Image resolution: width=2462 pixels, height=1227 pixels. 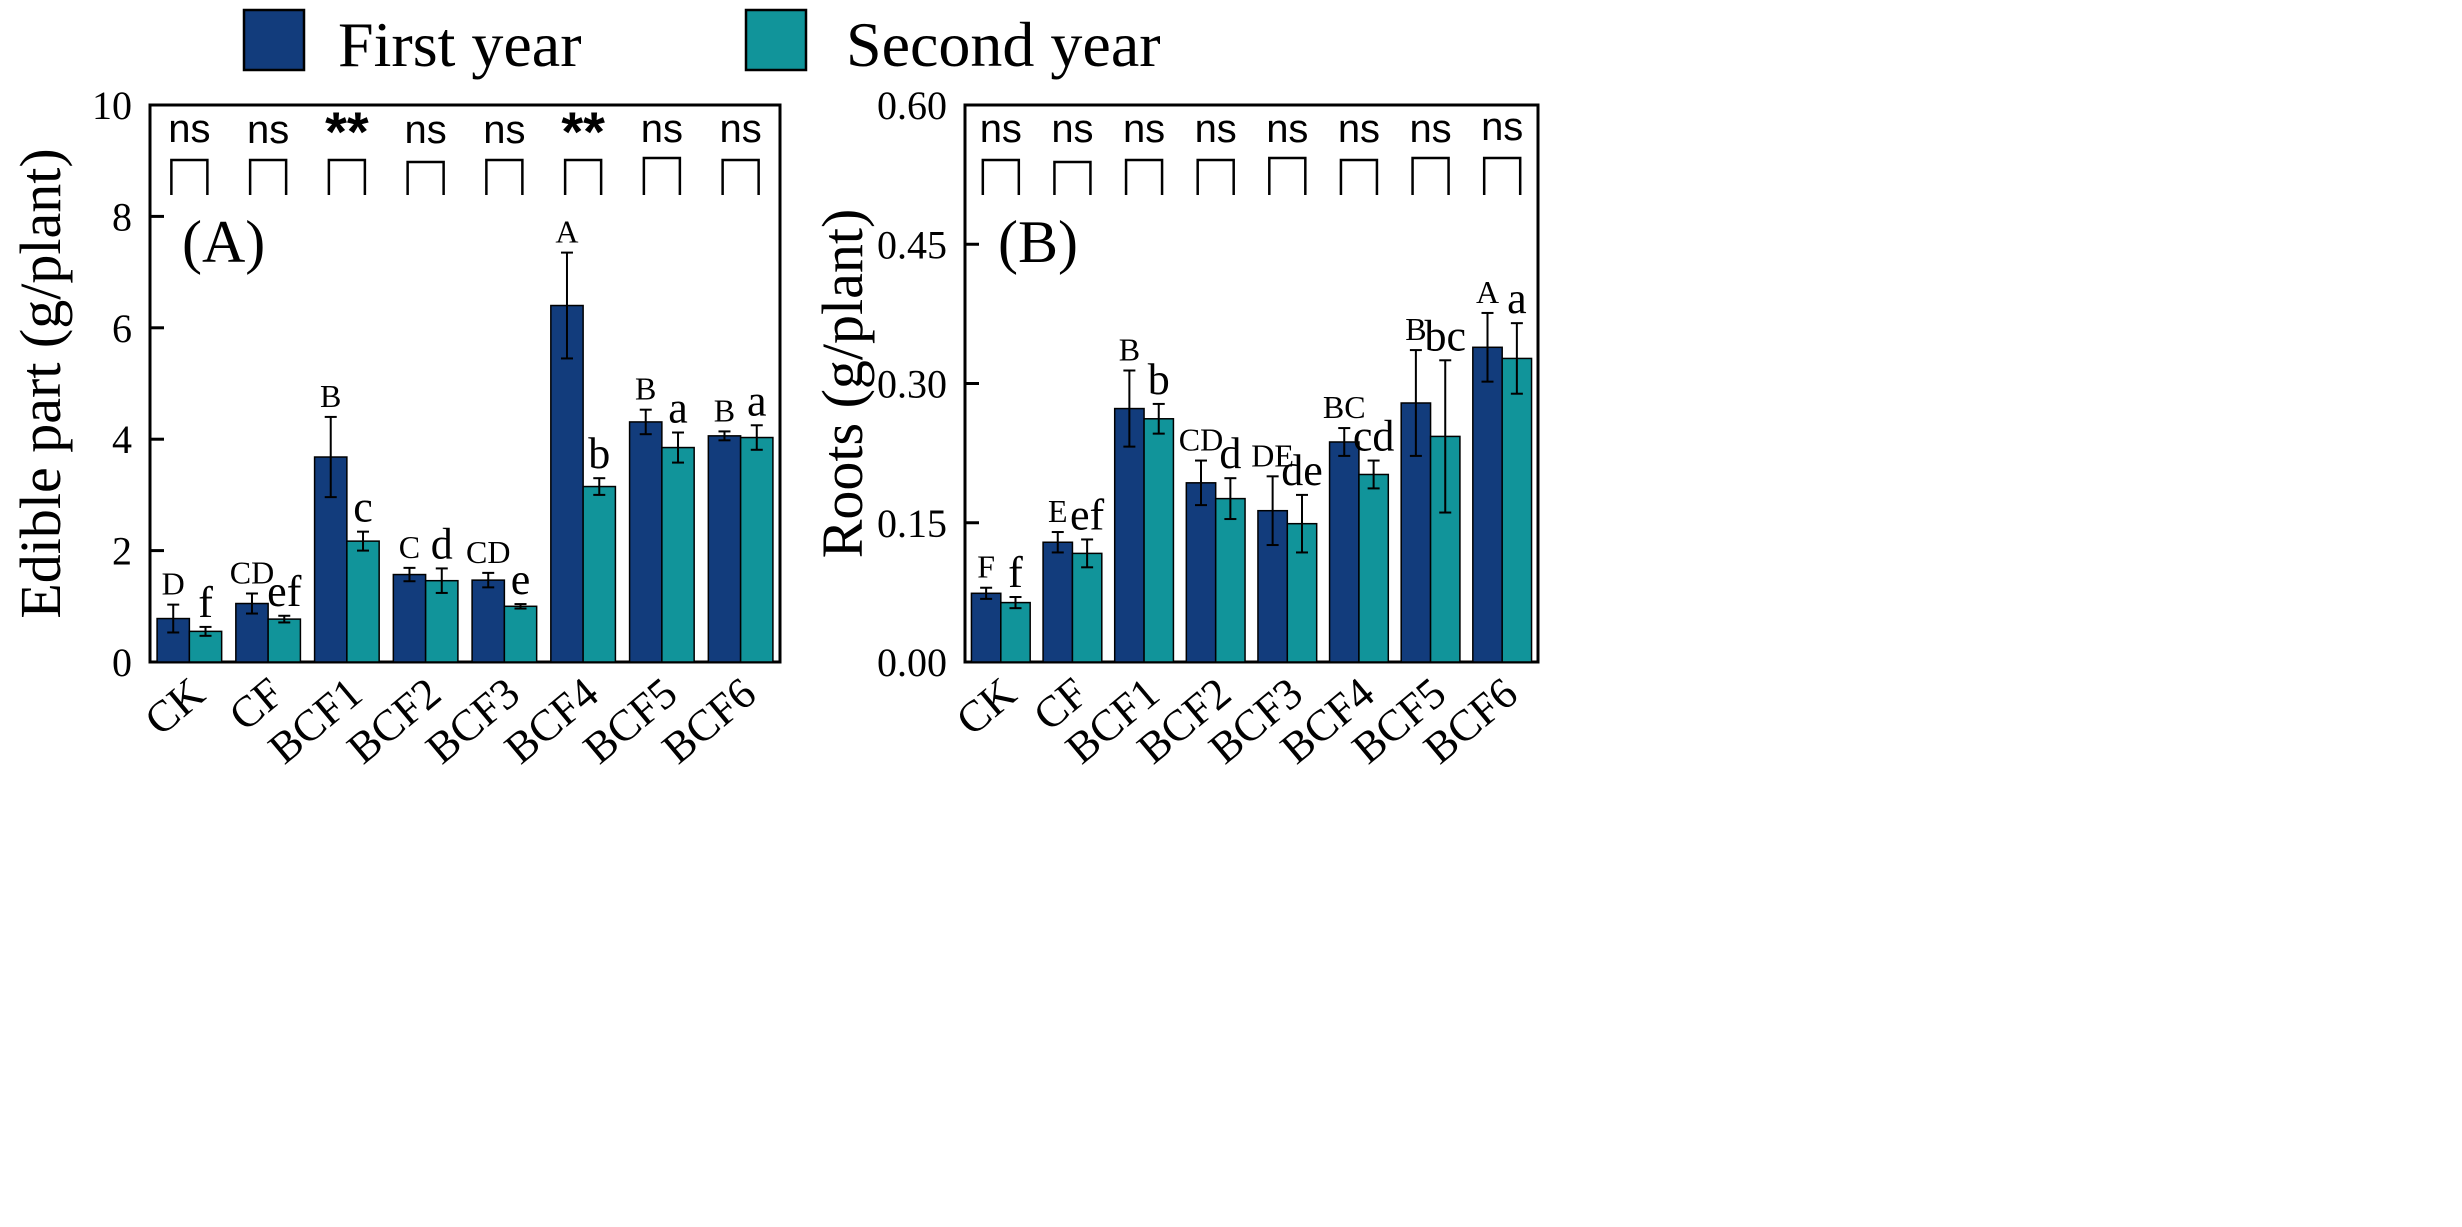 What do you see at coordinates (465, 383) in the screenshot?
I see `plot-frame` at bounding box center [465, 383].